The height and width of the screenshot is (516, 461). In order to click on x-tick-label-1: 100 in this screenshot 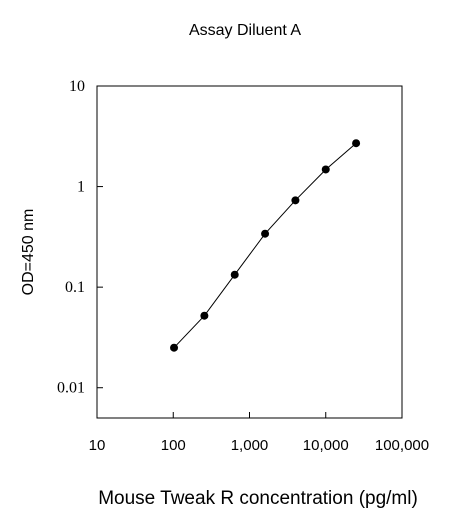, I will do `click(173, 445)`.